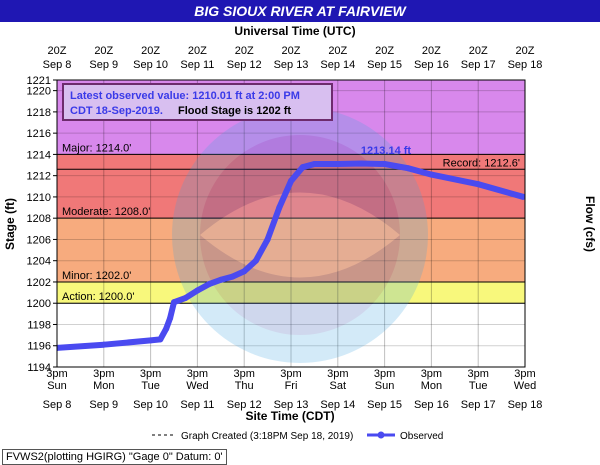  What do you see at coordinates (478, 65) in the screenshot?
I see `top-tick-date: Sep 17` at bounding box center [478, 65].